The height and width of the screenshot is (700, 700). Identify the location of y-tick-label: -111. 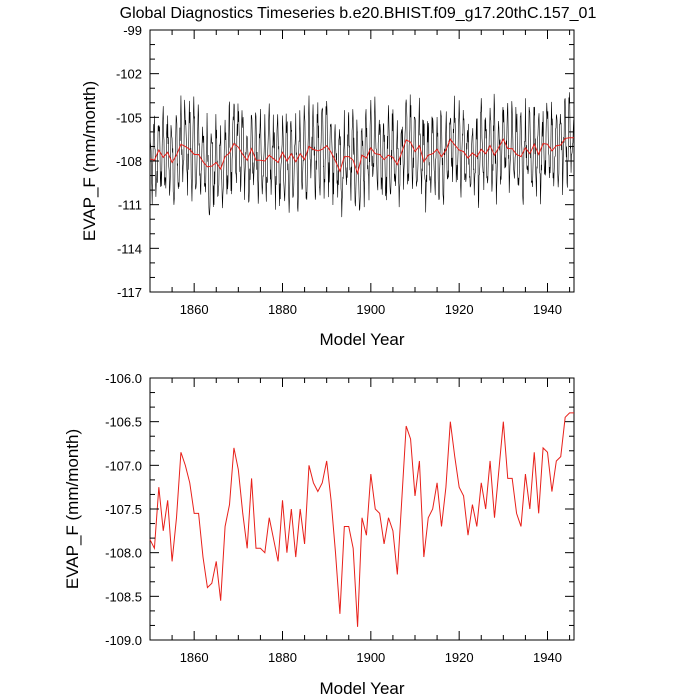
(130, 205).